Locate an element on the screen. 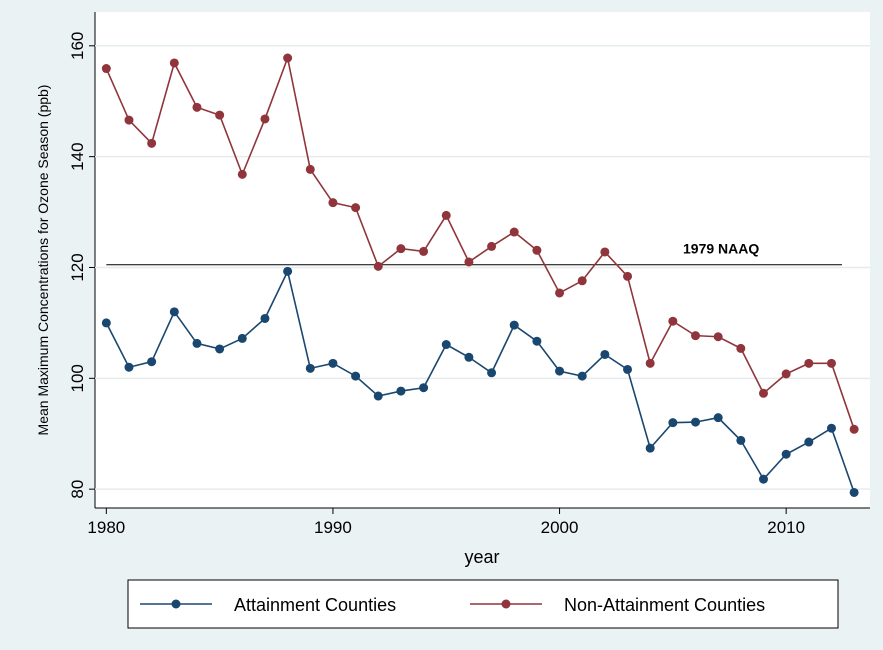 Image resolution: width=883 pixels, height=650 pixels. legend-label: Non-Attainment Counties is located at coordinates (664, 605).